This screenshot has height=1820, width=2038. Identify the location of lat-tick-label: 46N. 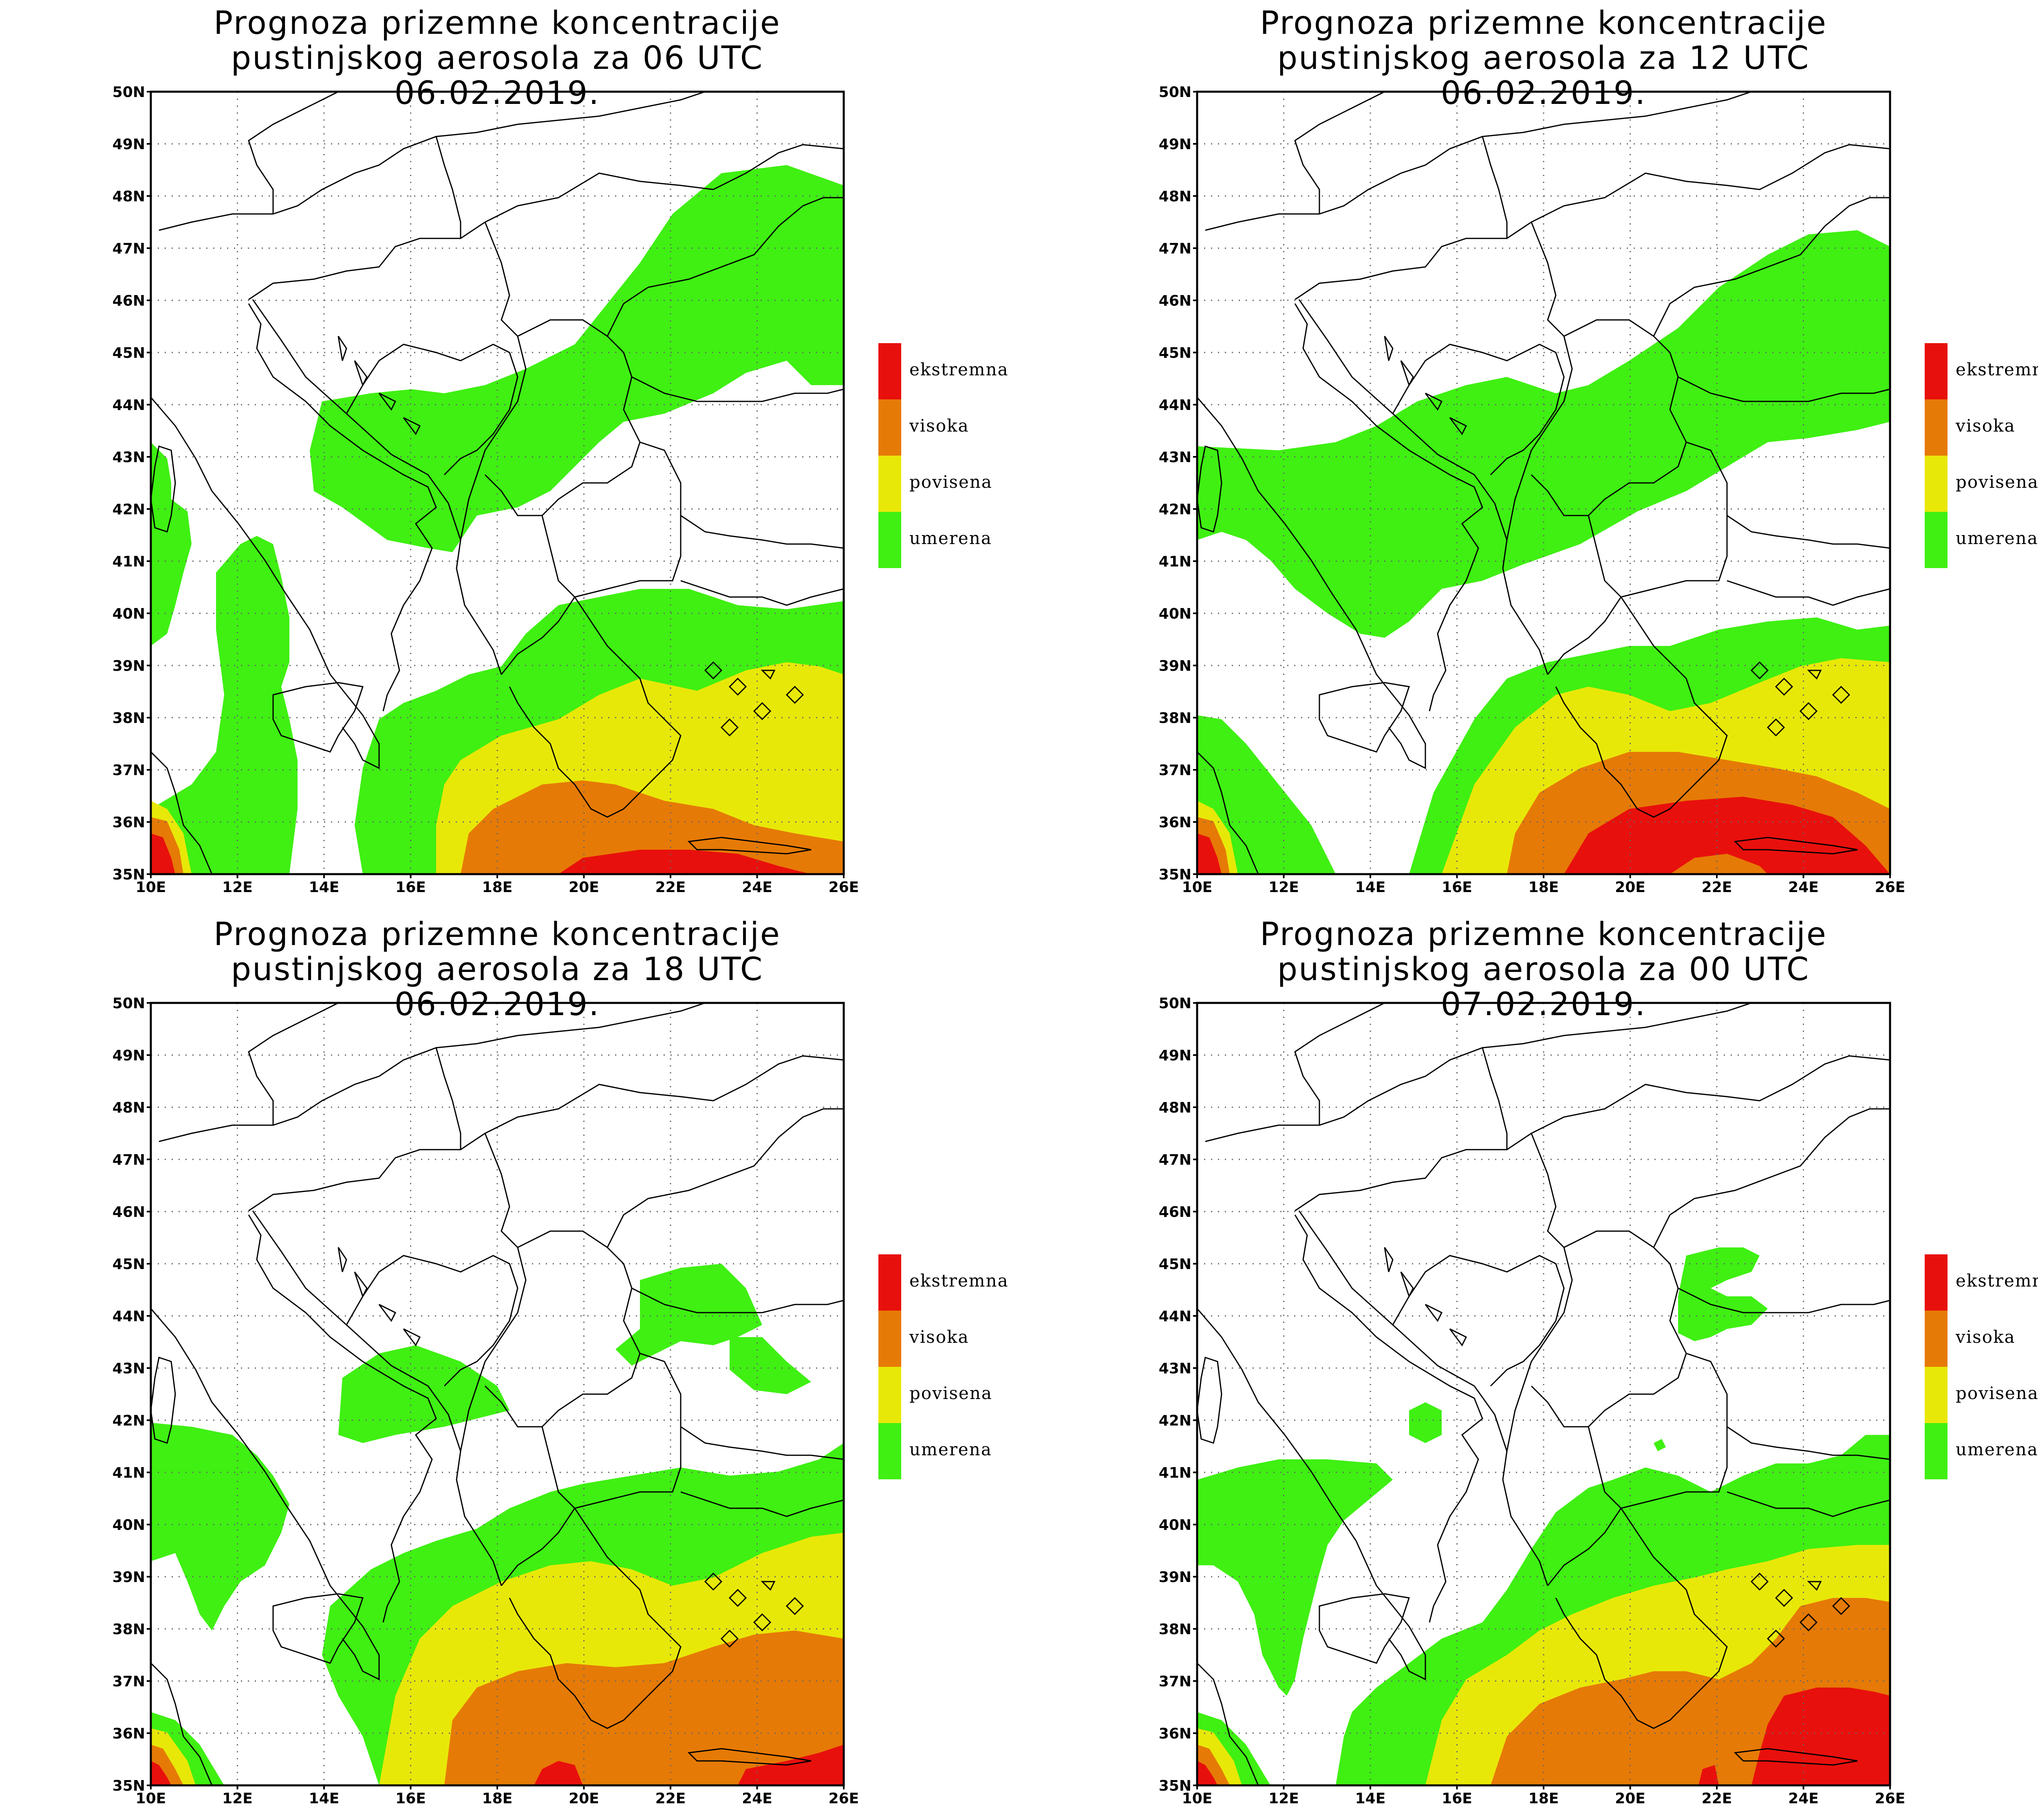
(129, 301).